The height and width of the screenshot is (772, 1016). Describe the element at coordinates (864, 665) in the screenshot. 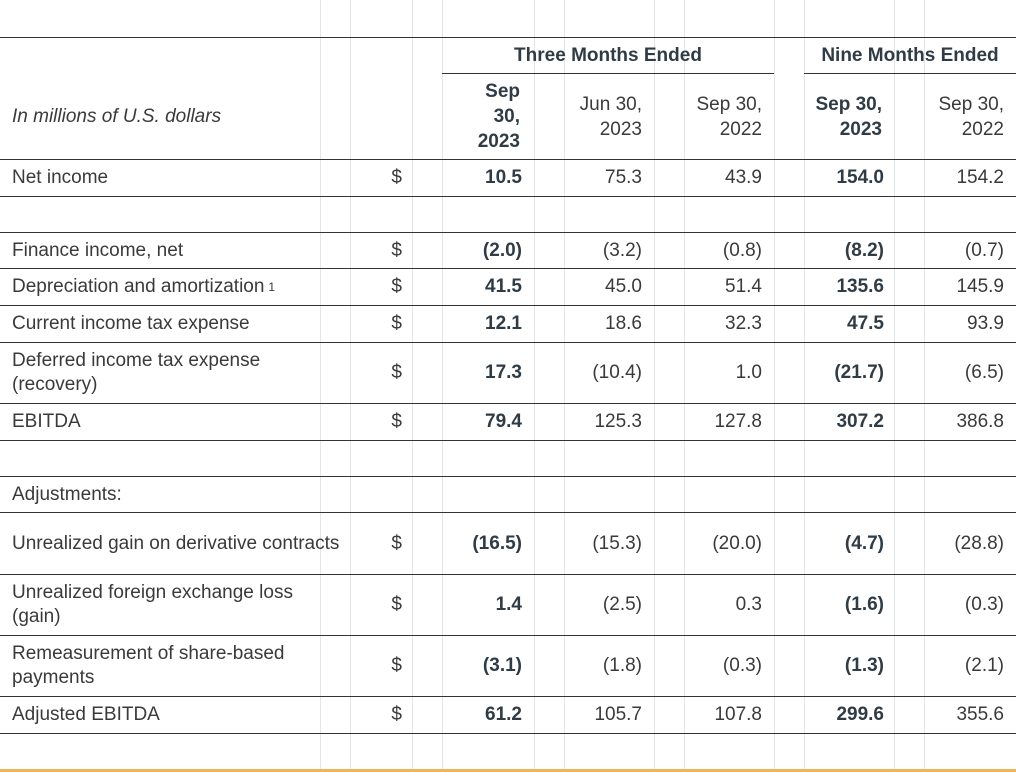

I see `value-cell: (1.3)` at that location.